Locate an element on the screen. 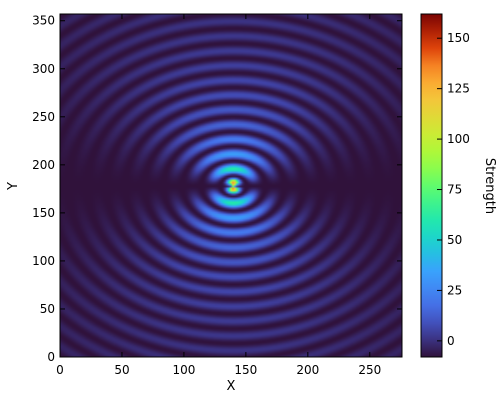 This screenshot has height=404, width=500. colorbar-tick-label: 50 is located at coordinates (454, 240).